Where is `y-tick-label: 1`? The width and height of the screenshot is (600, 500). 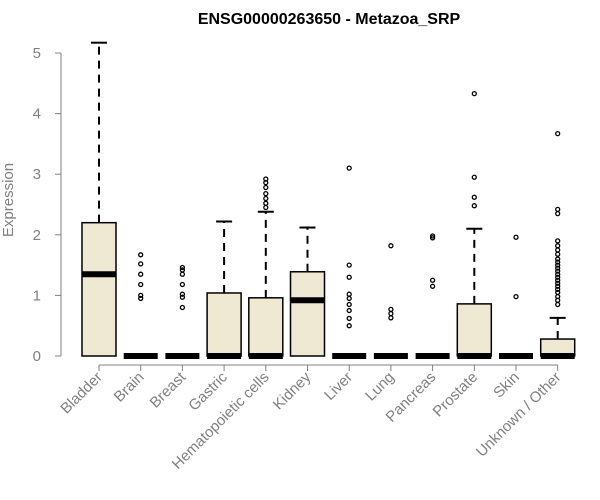
y-tick-label: 1 is located at coordinates (37, 295).